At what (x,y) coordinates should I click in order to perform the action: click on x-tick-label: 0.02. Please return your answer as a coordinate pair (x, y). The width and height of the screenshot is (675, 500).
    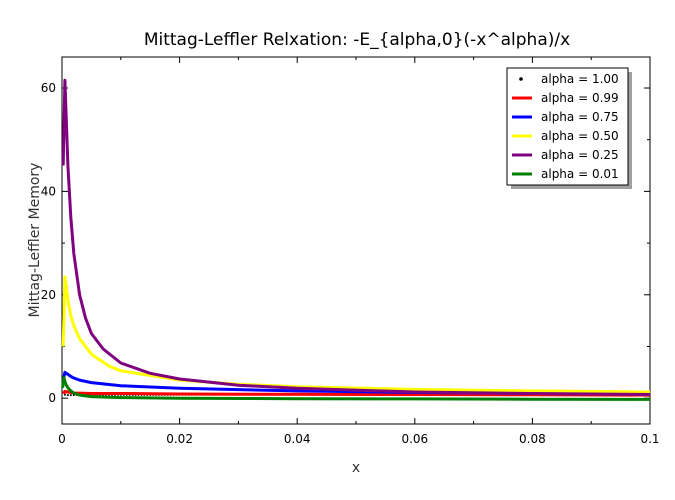
    Looking at the image, I should click on (179, 439).